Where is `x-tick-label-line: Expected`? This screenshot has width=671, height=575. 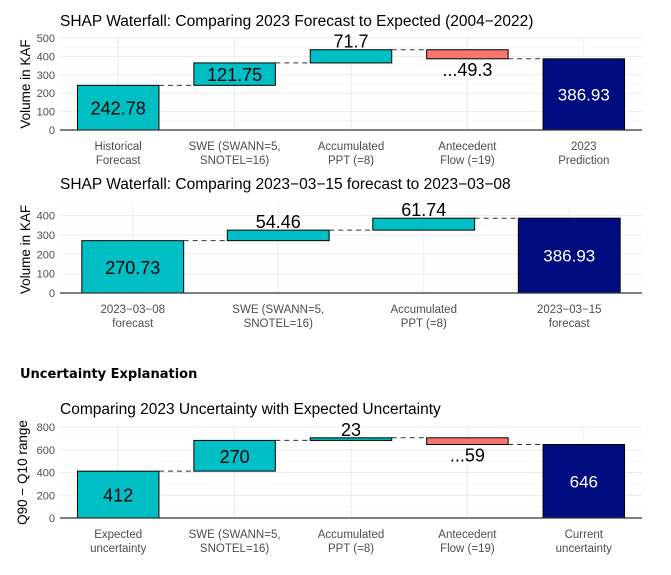
x-tick-label-line: Expected is located at coordinates (118, 535).